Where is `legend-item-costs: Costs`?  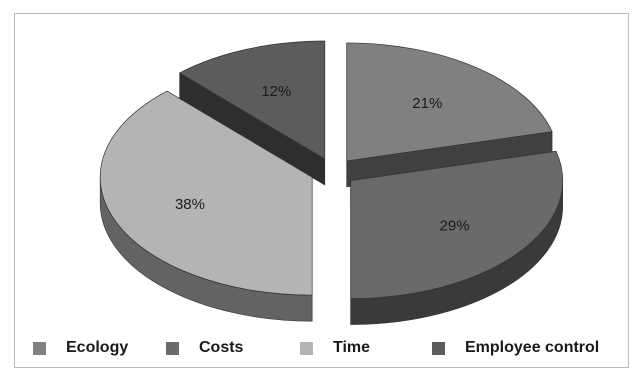
legend-item-costs: Costs is located at coordinates (204, 348).